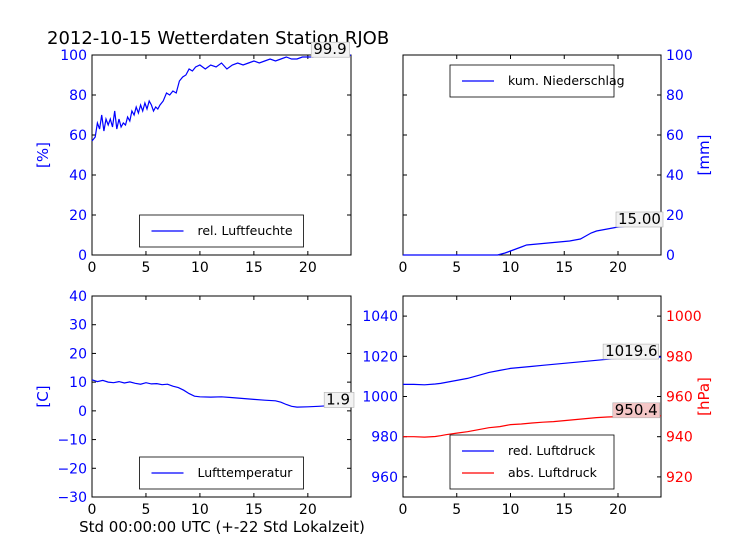 This screenshot has height=552, width=736. I want to click on y-tick-label: −30, so click(72, 498).